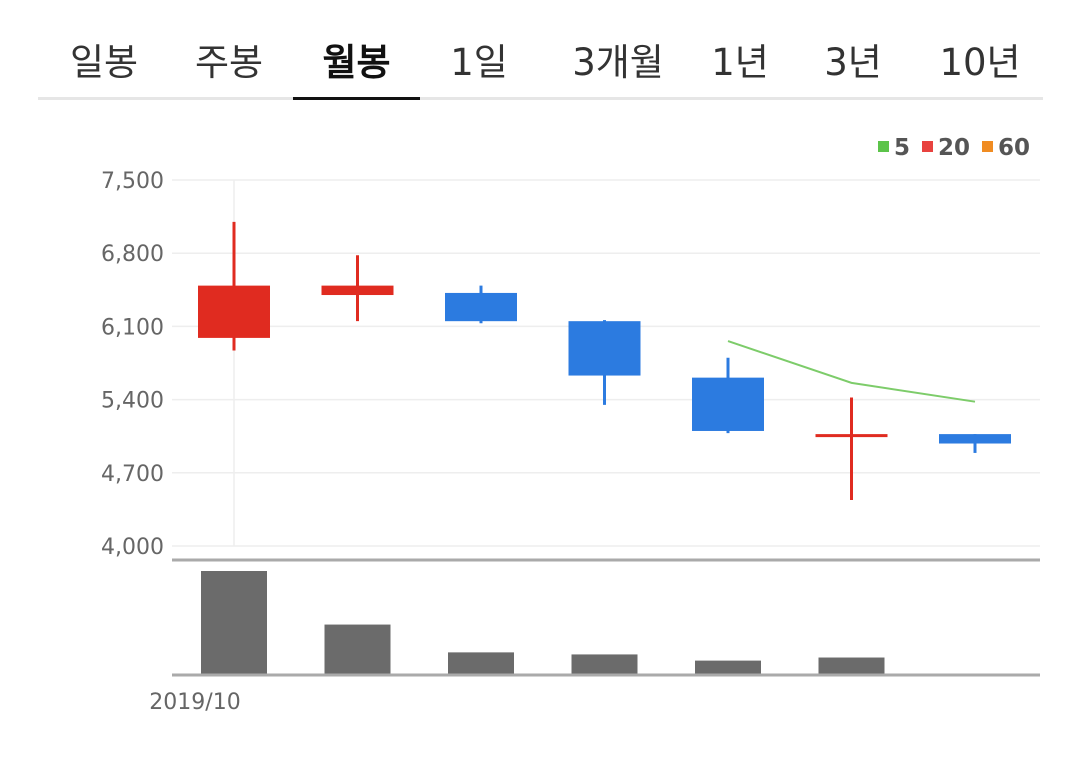 The width and height of the screenshot is (1080, 763). Describe the element at coordinates (132, 254) in the screenshot. I see `y-tick-label: 6,800` at that location.